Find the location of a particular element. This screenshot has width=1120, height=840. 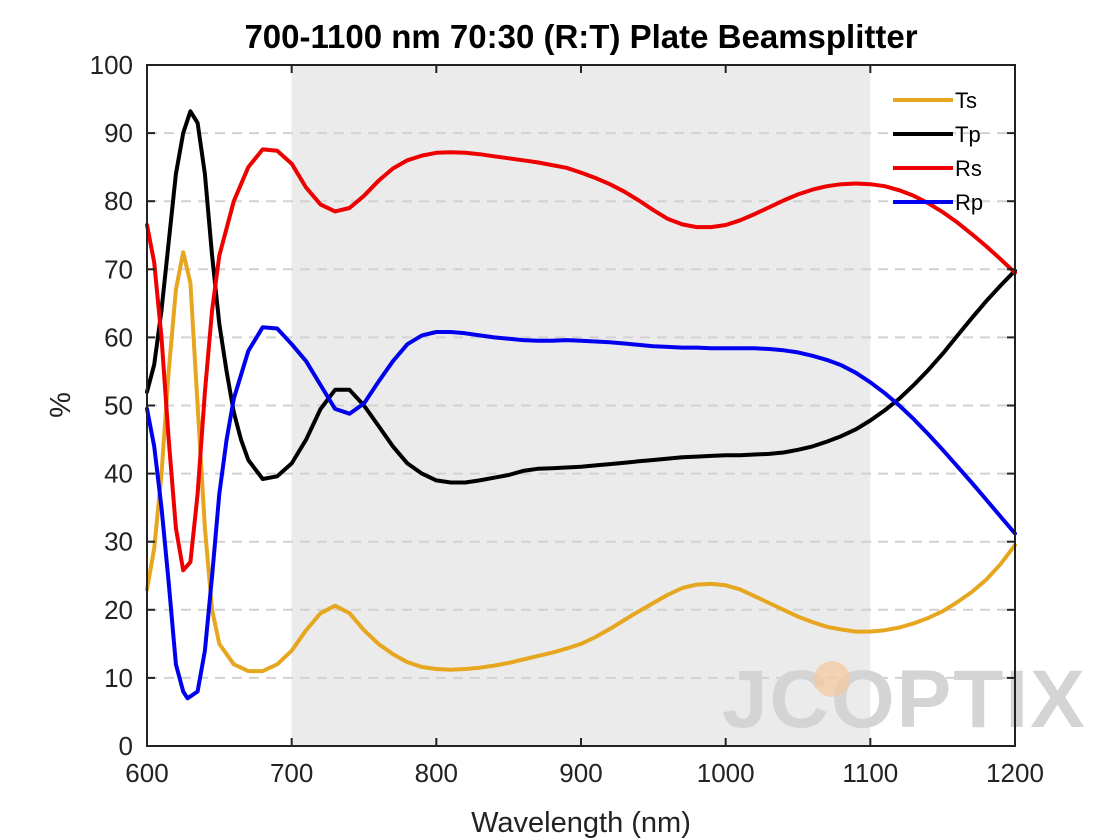

legend-label-ts: Ts is located at coordinates (966, 100).